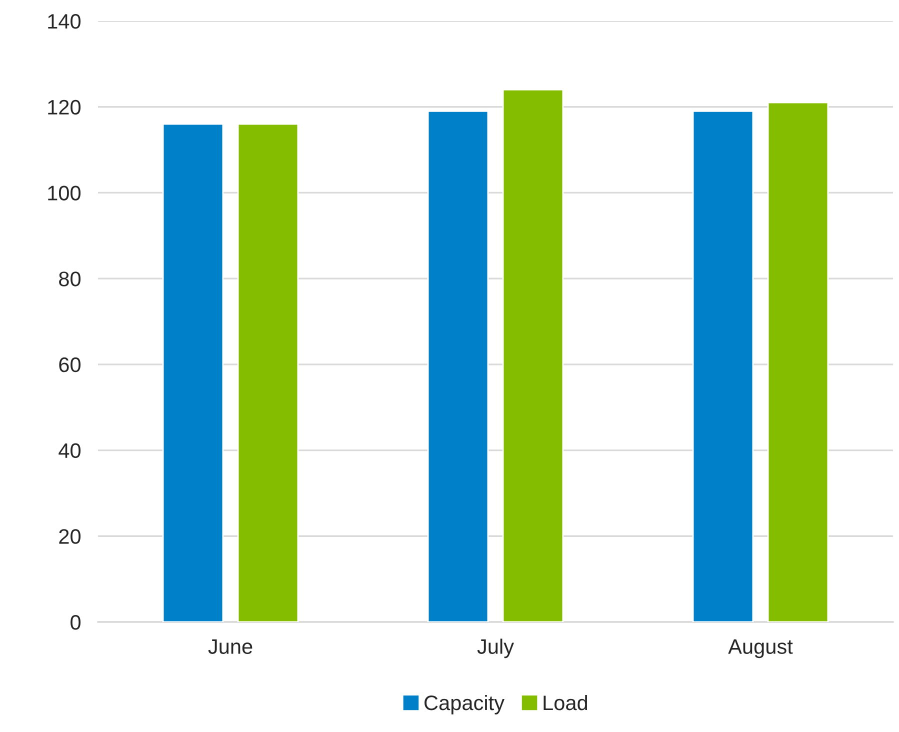  Describe the element at coordinates (230, 646) in the screenshot. I see `x-tick-label: June` at that location.